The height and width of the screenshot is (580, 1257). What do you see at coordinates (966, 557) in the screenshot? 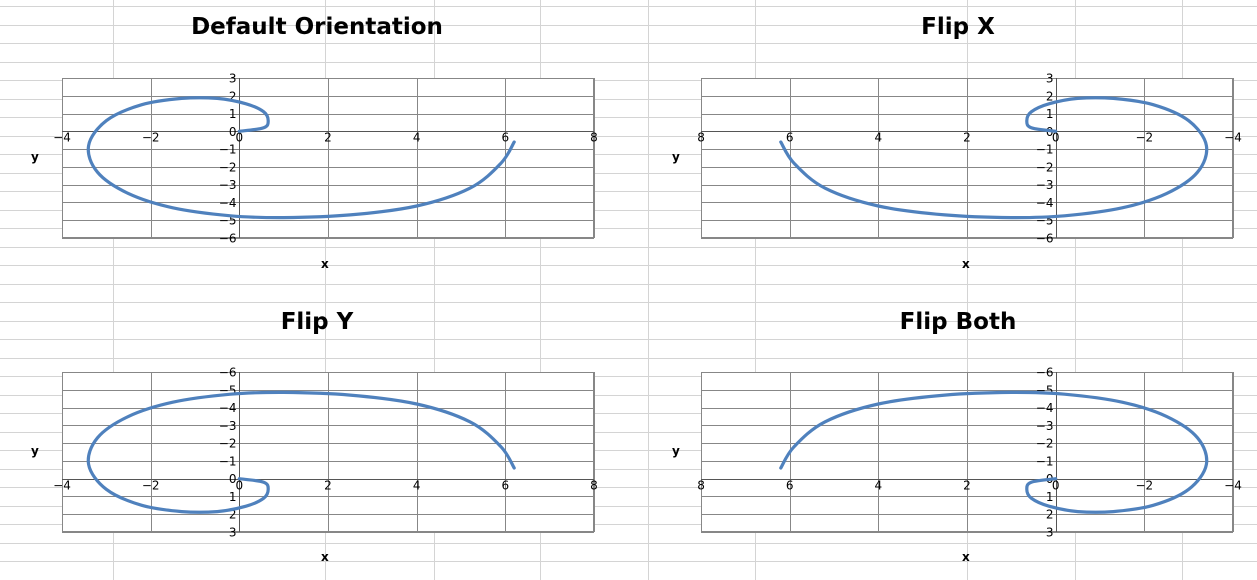
I see `x-axis-label-flip-both: x` at bounding box center [966, 557].